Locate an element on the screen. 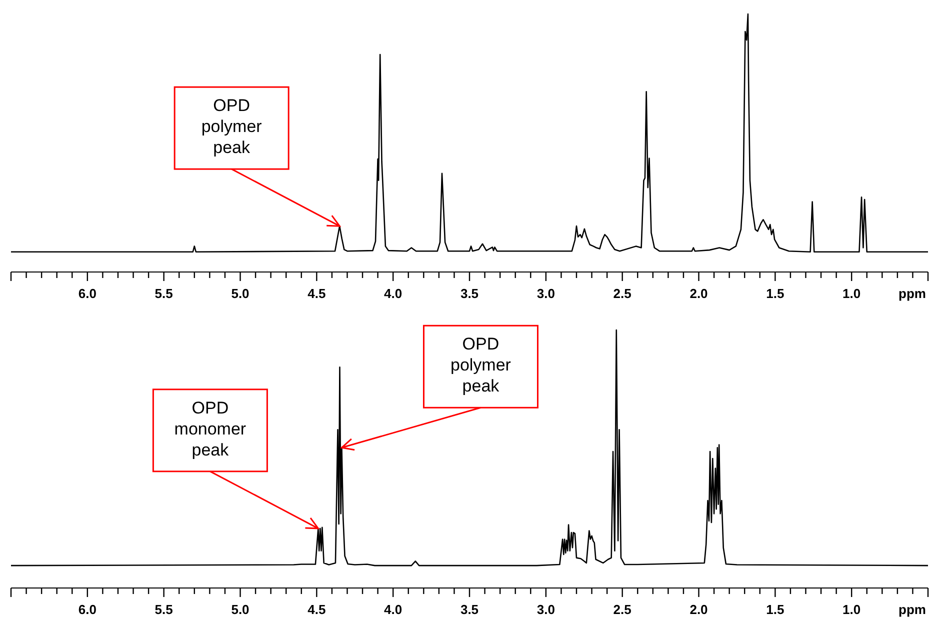  annotation: OPD monomer peak is located at coordinates (210, 429).